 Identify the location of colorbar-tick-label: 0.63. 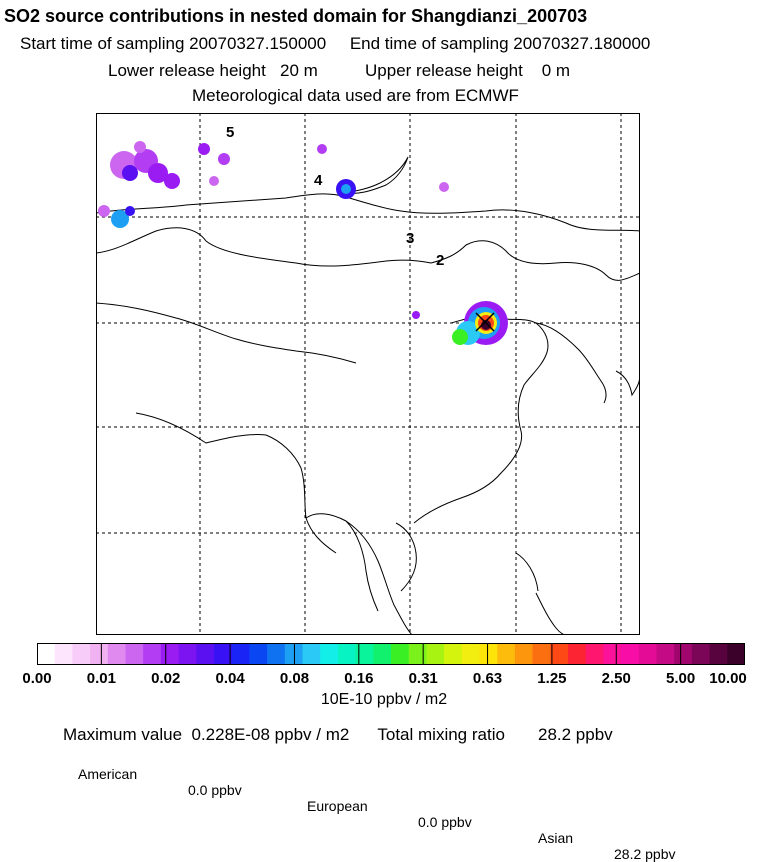
(487, 678).